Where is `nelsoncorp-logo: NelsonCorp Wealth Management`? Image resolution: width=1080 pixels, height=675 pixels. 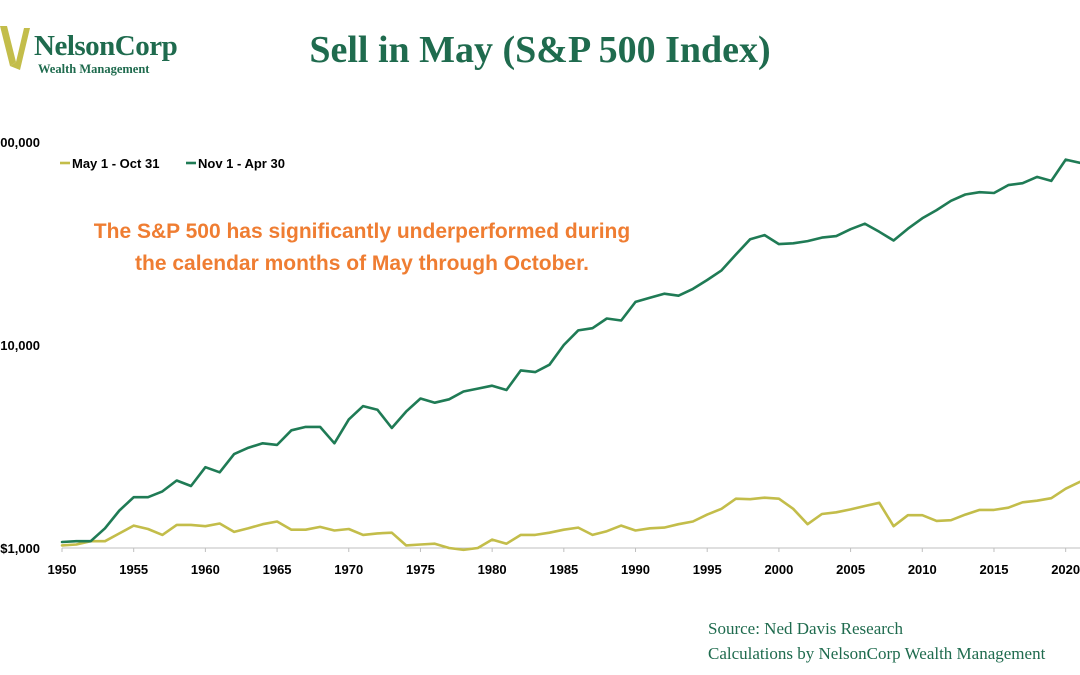 nelsoncorp-logo: NelsonCorp Wealth Management is located at coordinates (90, 50).